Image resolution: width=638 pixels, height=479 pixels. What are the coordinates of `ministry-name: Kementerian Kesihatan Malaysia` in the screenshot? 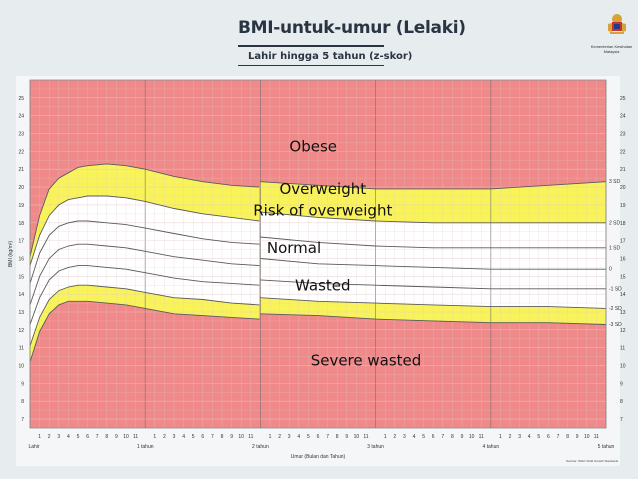 It's located at (611, 49).